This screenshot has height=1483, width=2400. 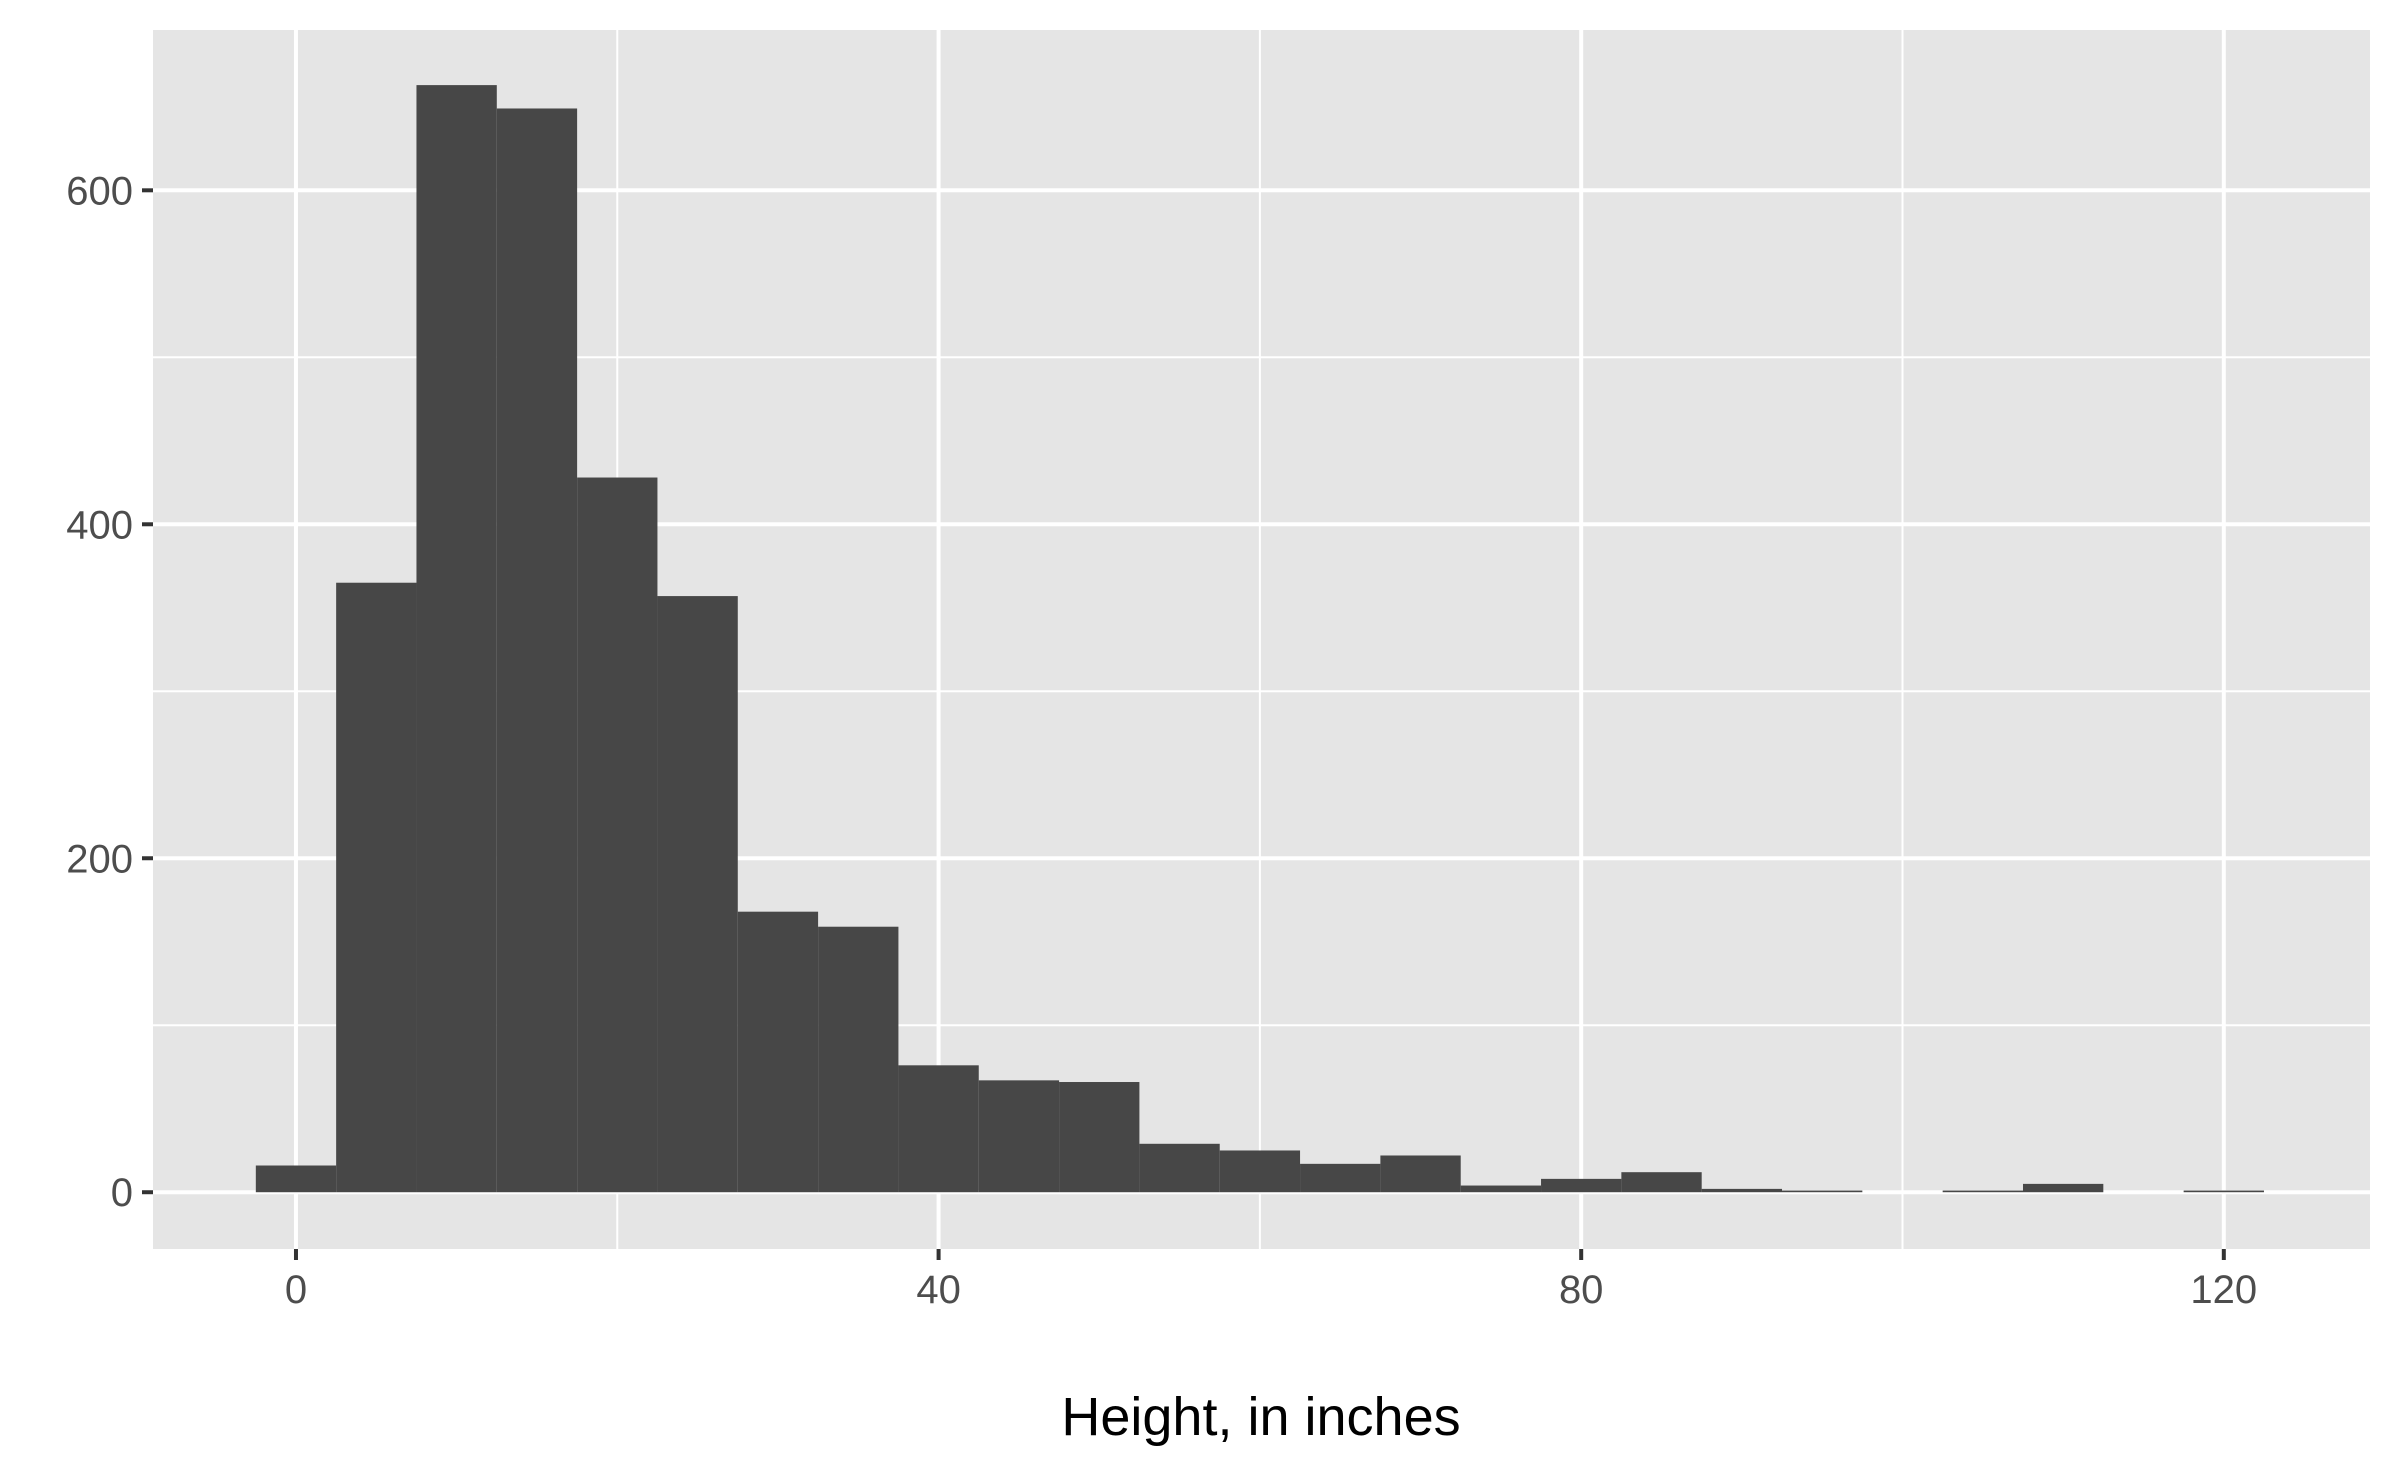 I want to click on y-tick-label: 600, so click(x=99, y=191).